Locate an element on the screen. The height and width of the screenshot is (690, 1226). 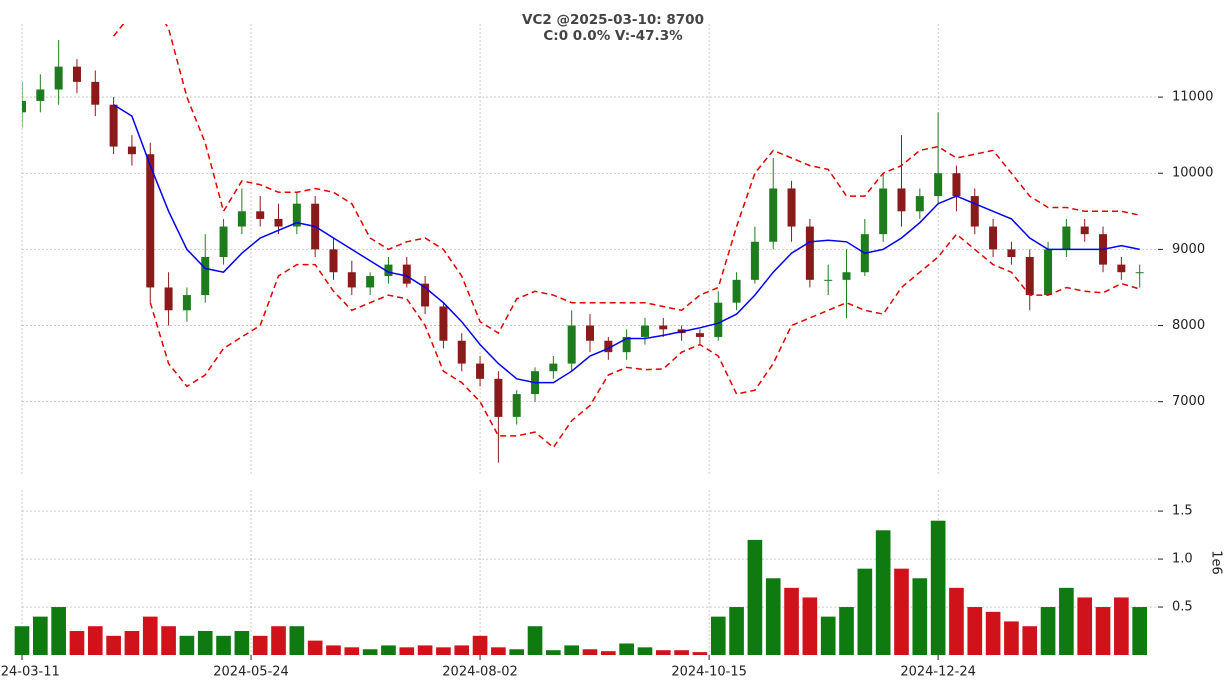
y-tick-label: 1.5 is located at coordinates (1182, 511).